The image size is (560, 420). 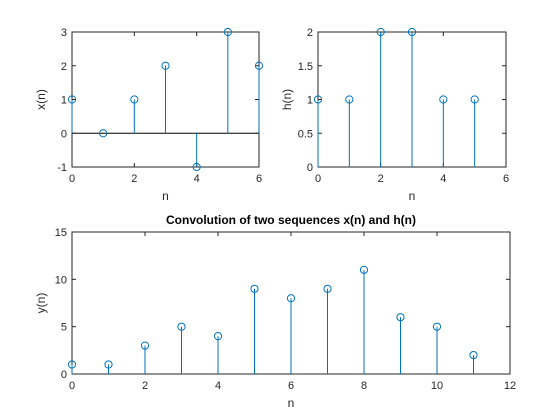 I want to click on y-tick-label: 15, so click(x=61, y=233).